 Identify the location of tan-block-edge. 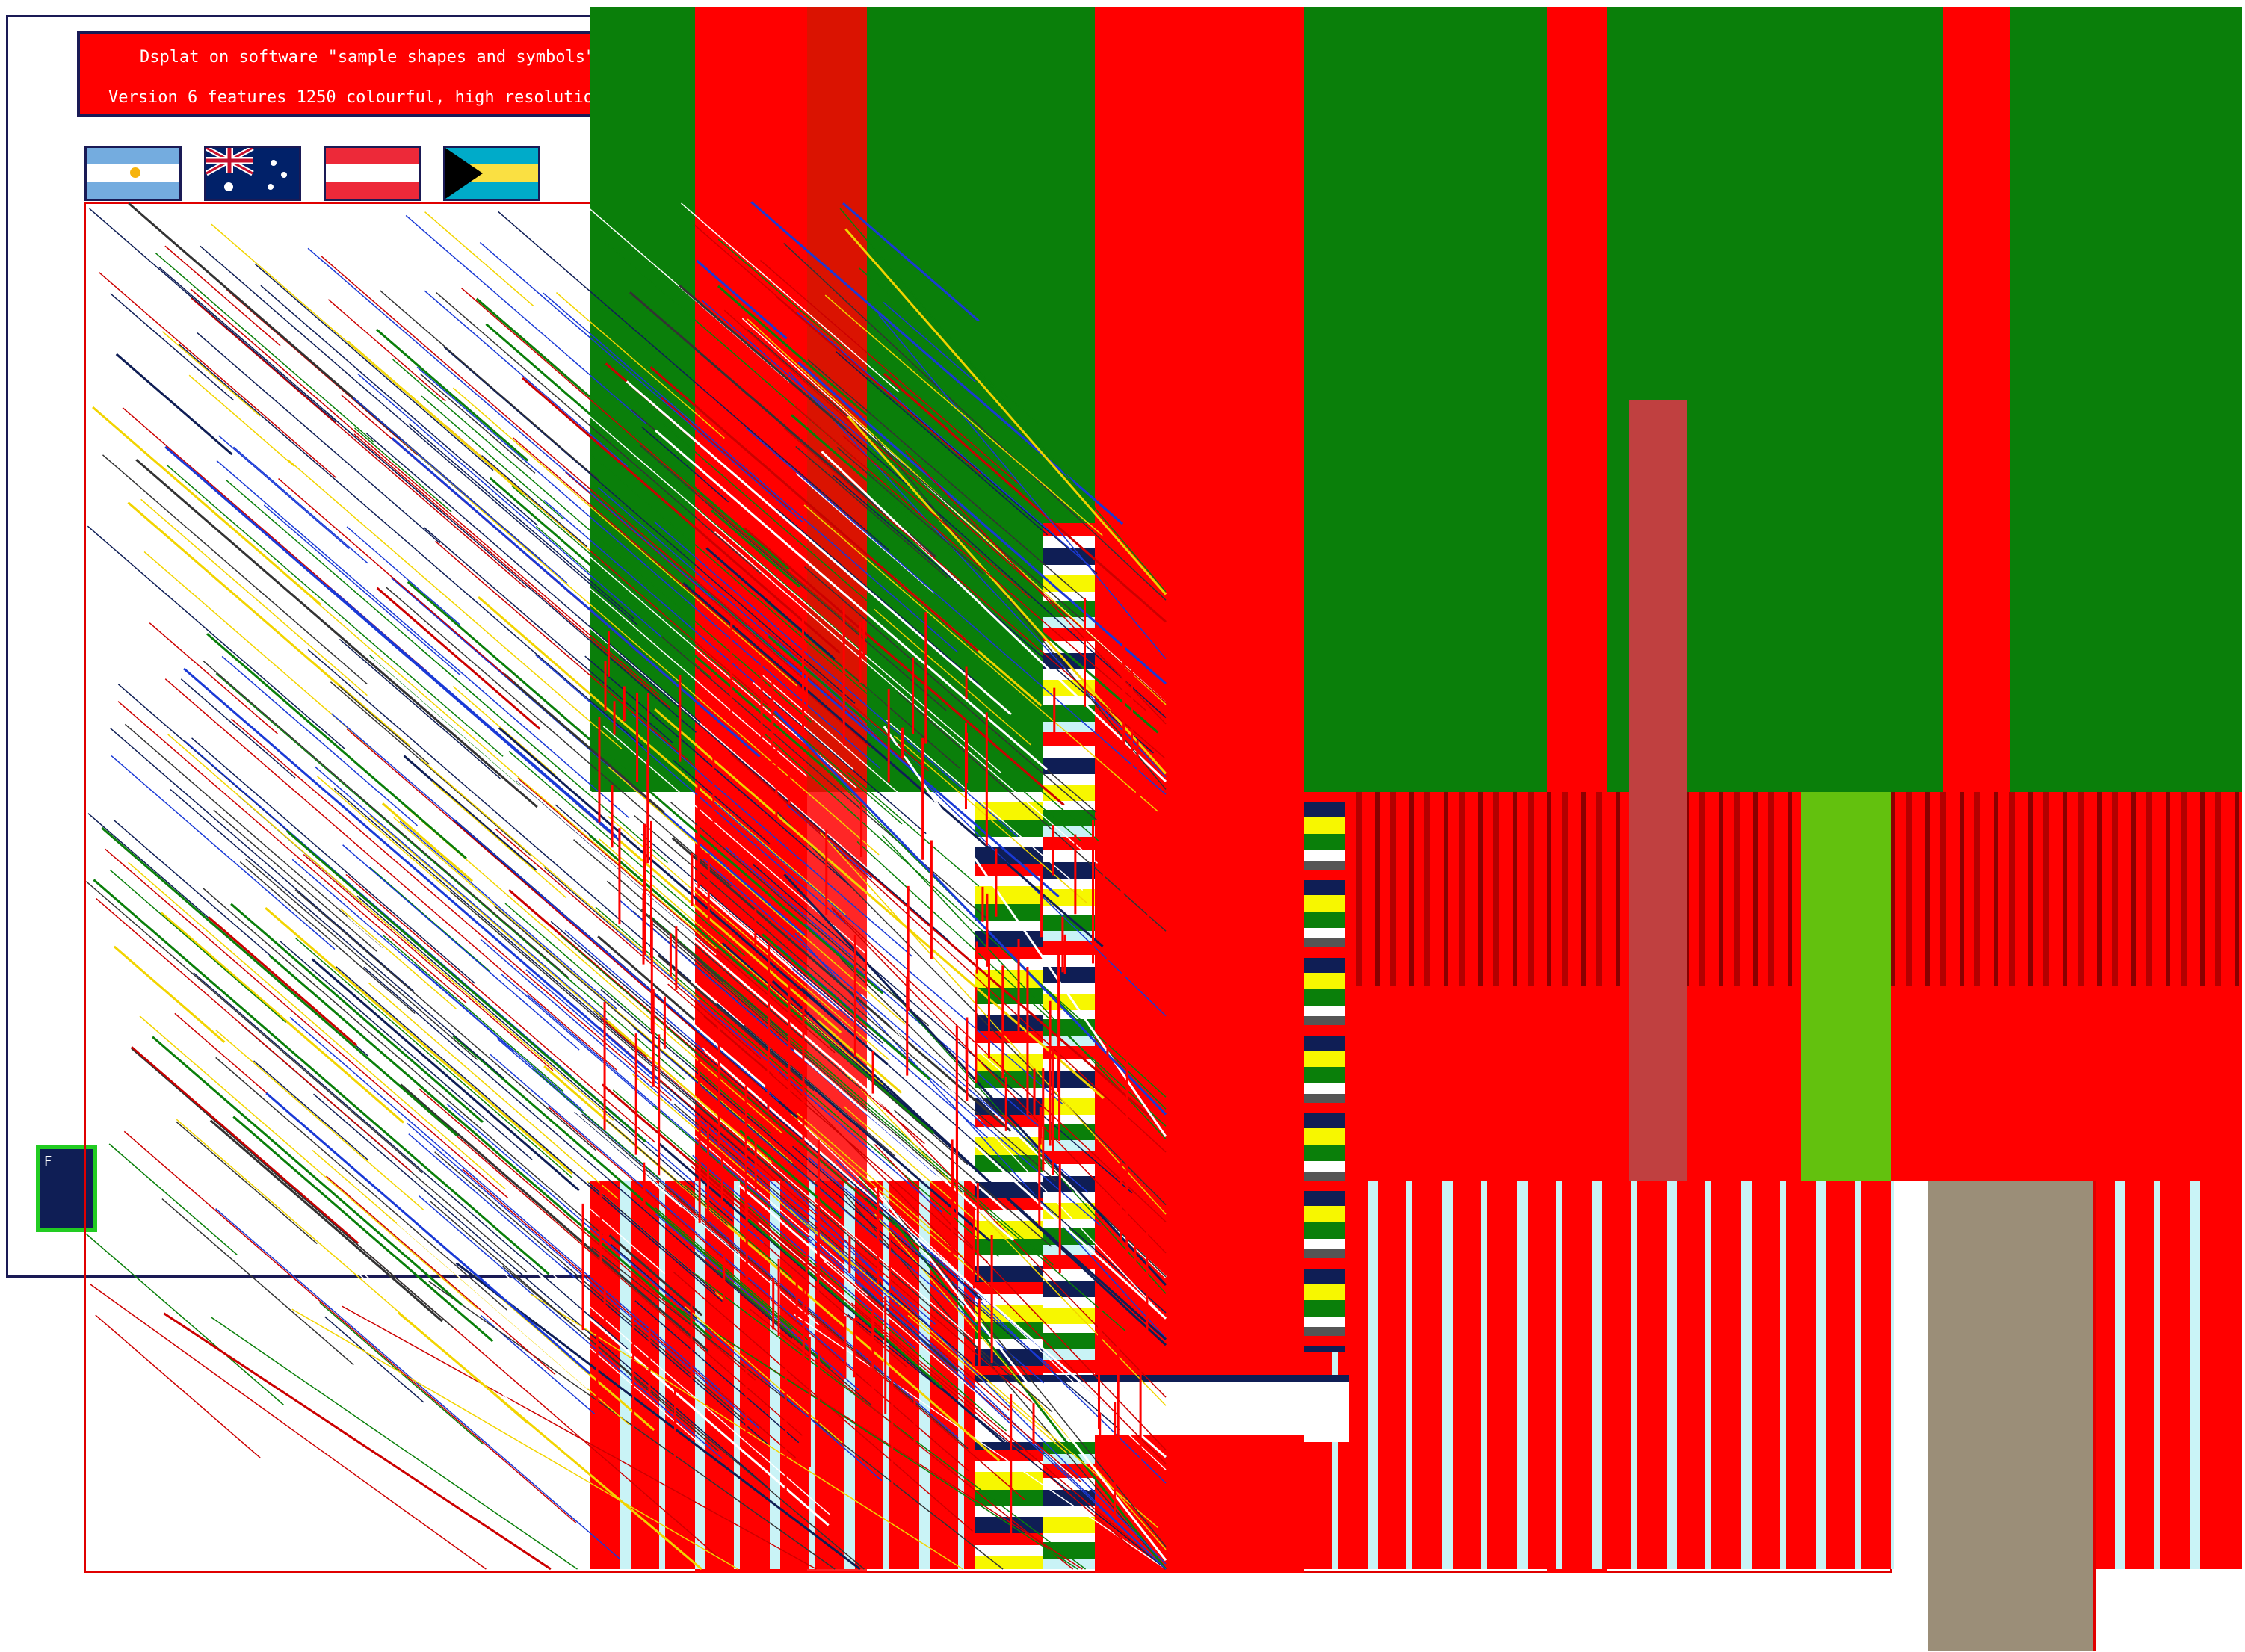
(2094, 1416).